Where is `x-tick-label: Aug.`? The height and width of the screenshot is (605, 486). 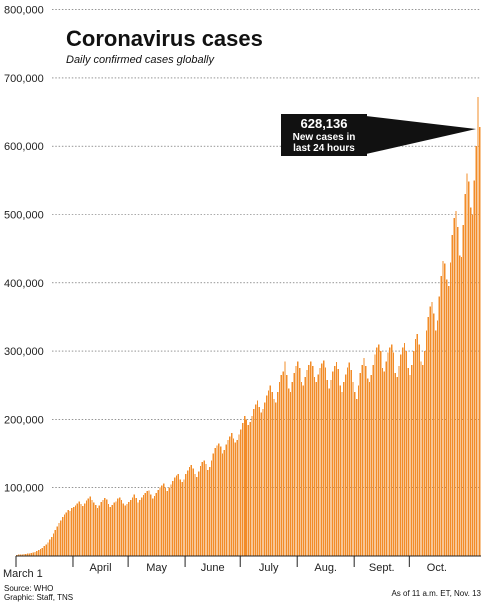 x-tick-label: Aug. is located at coordinates (325, 568).